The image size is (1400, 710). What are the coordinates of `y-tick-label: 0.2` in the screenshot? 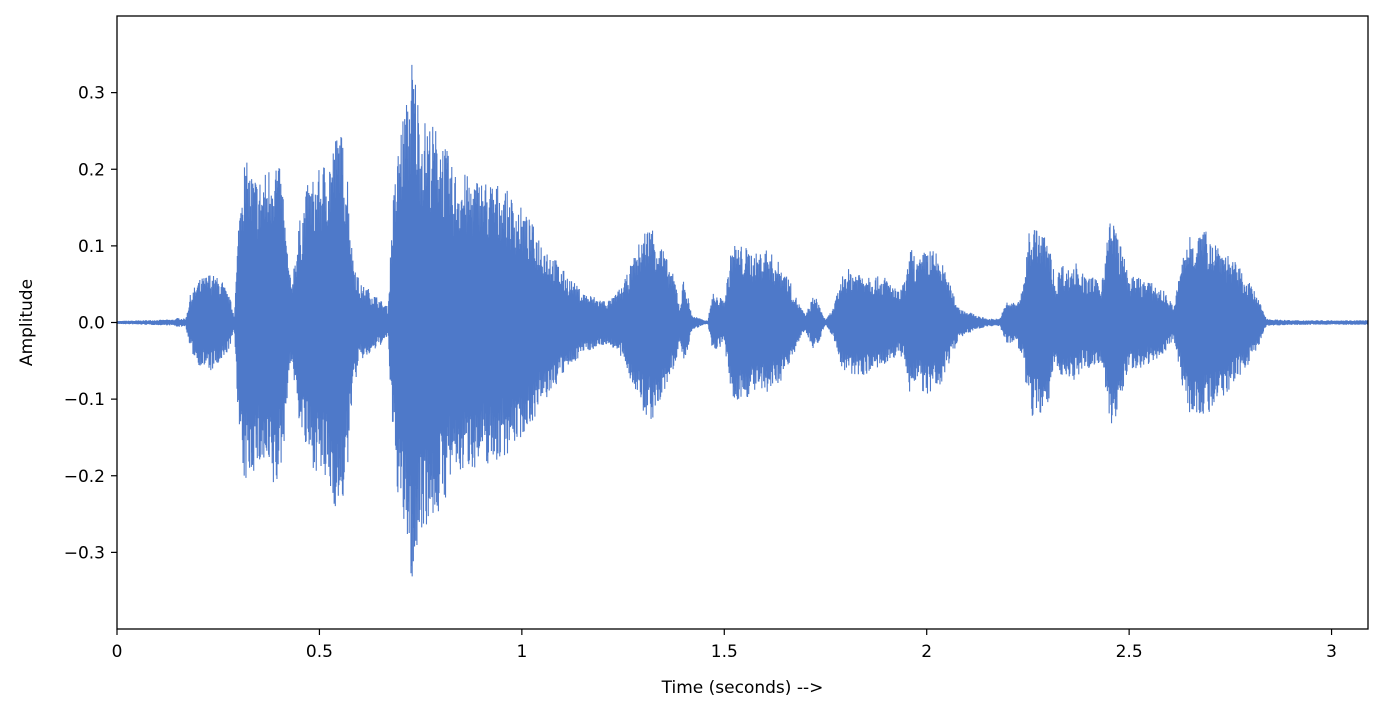 It's located at (91, 170).